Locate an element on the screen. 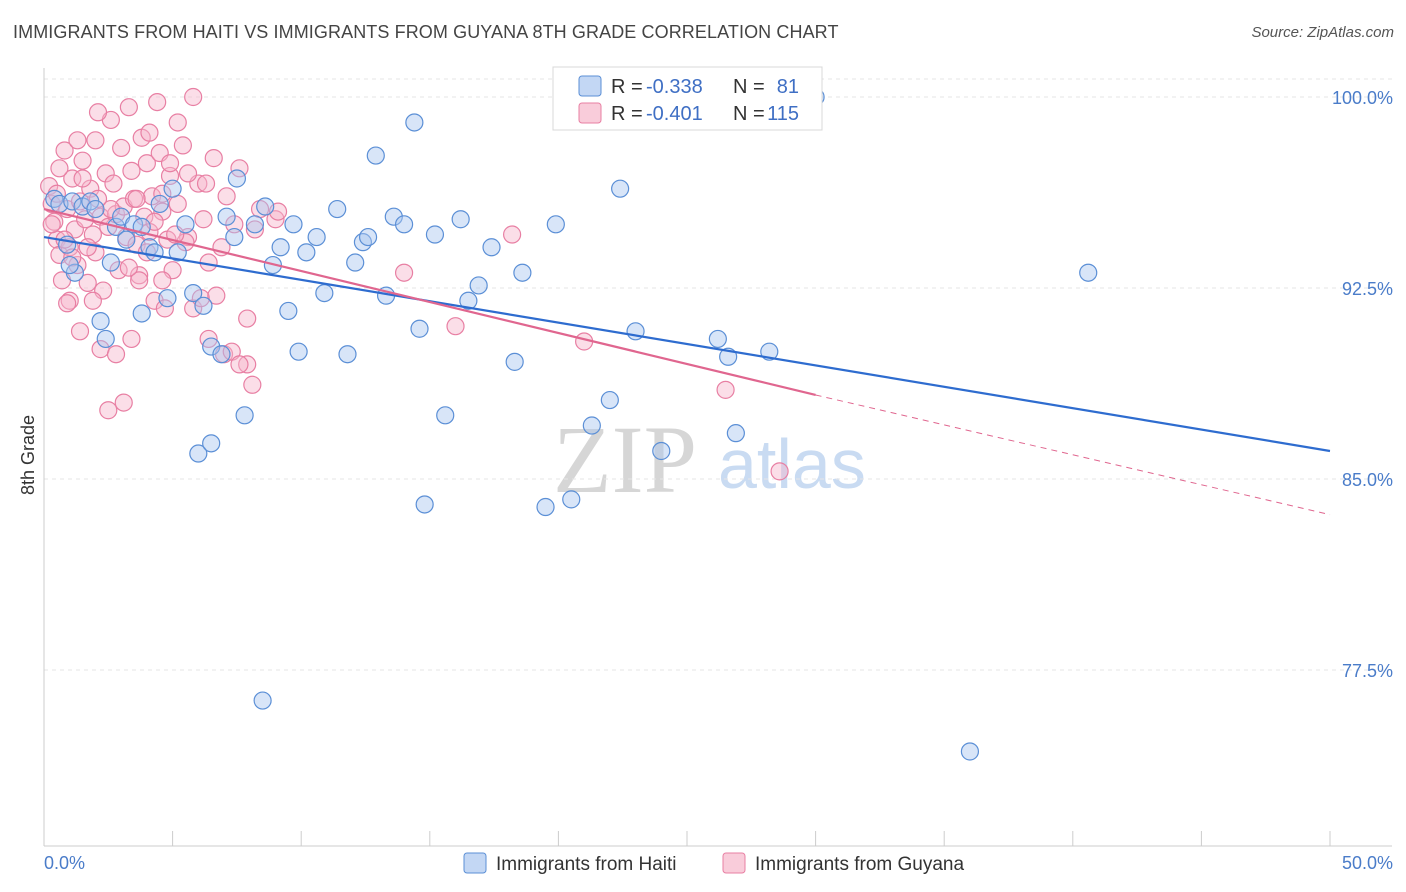  legend-r-value-haiti: -0.338 is located at coordinates (674, 87).